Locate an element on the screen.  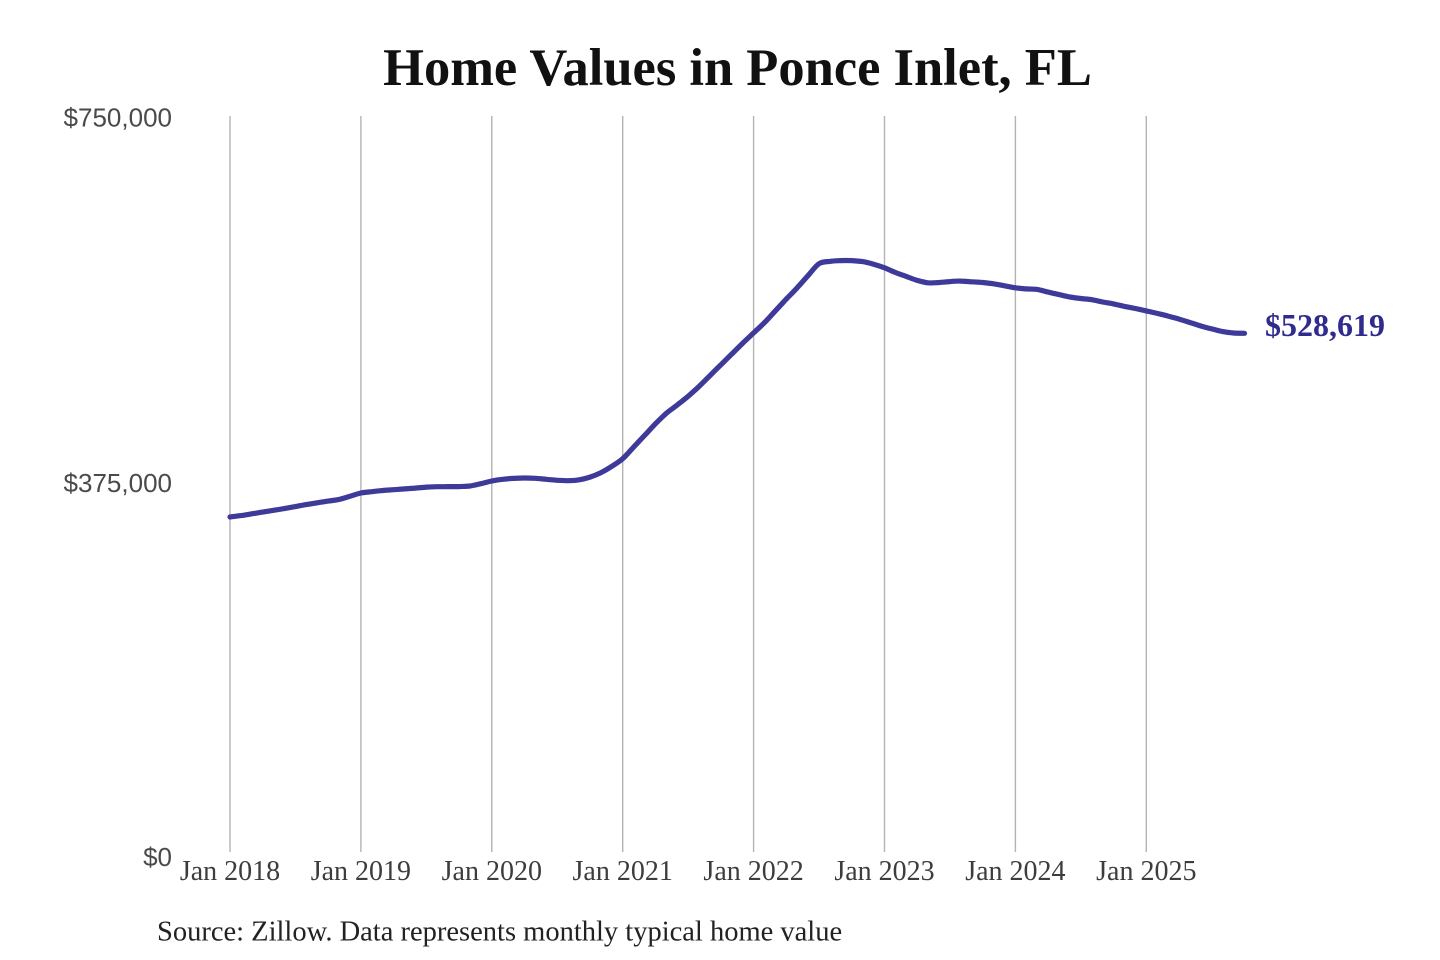
svg-text: Jan 2024 is located at coordinates (1015, 871).